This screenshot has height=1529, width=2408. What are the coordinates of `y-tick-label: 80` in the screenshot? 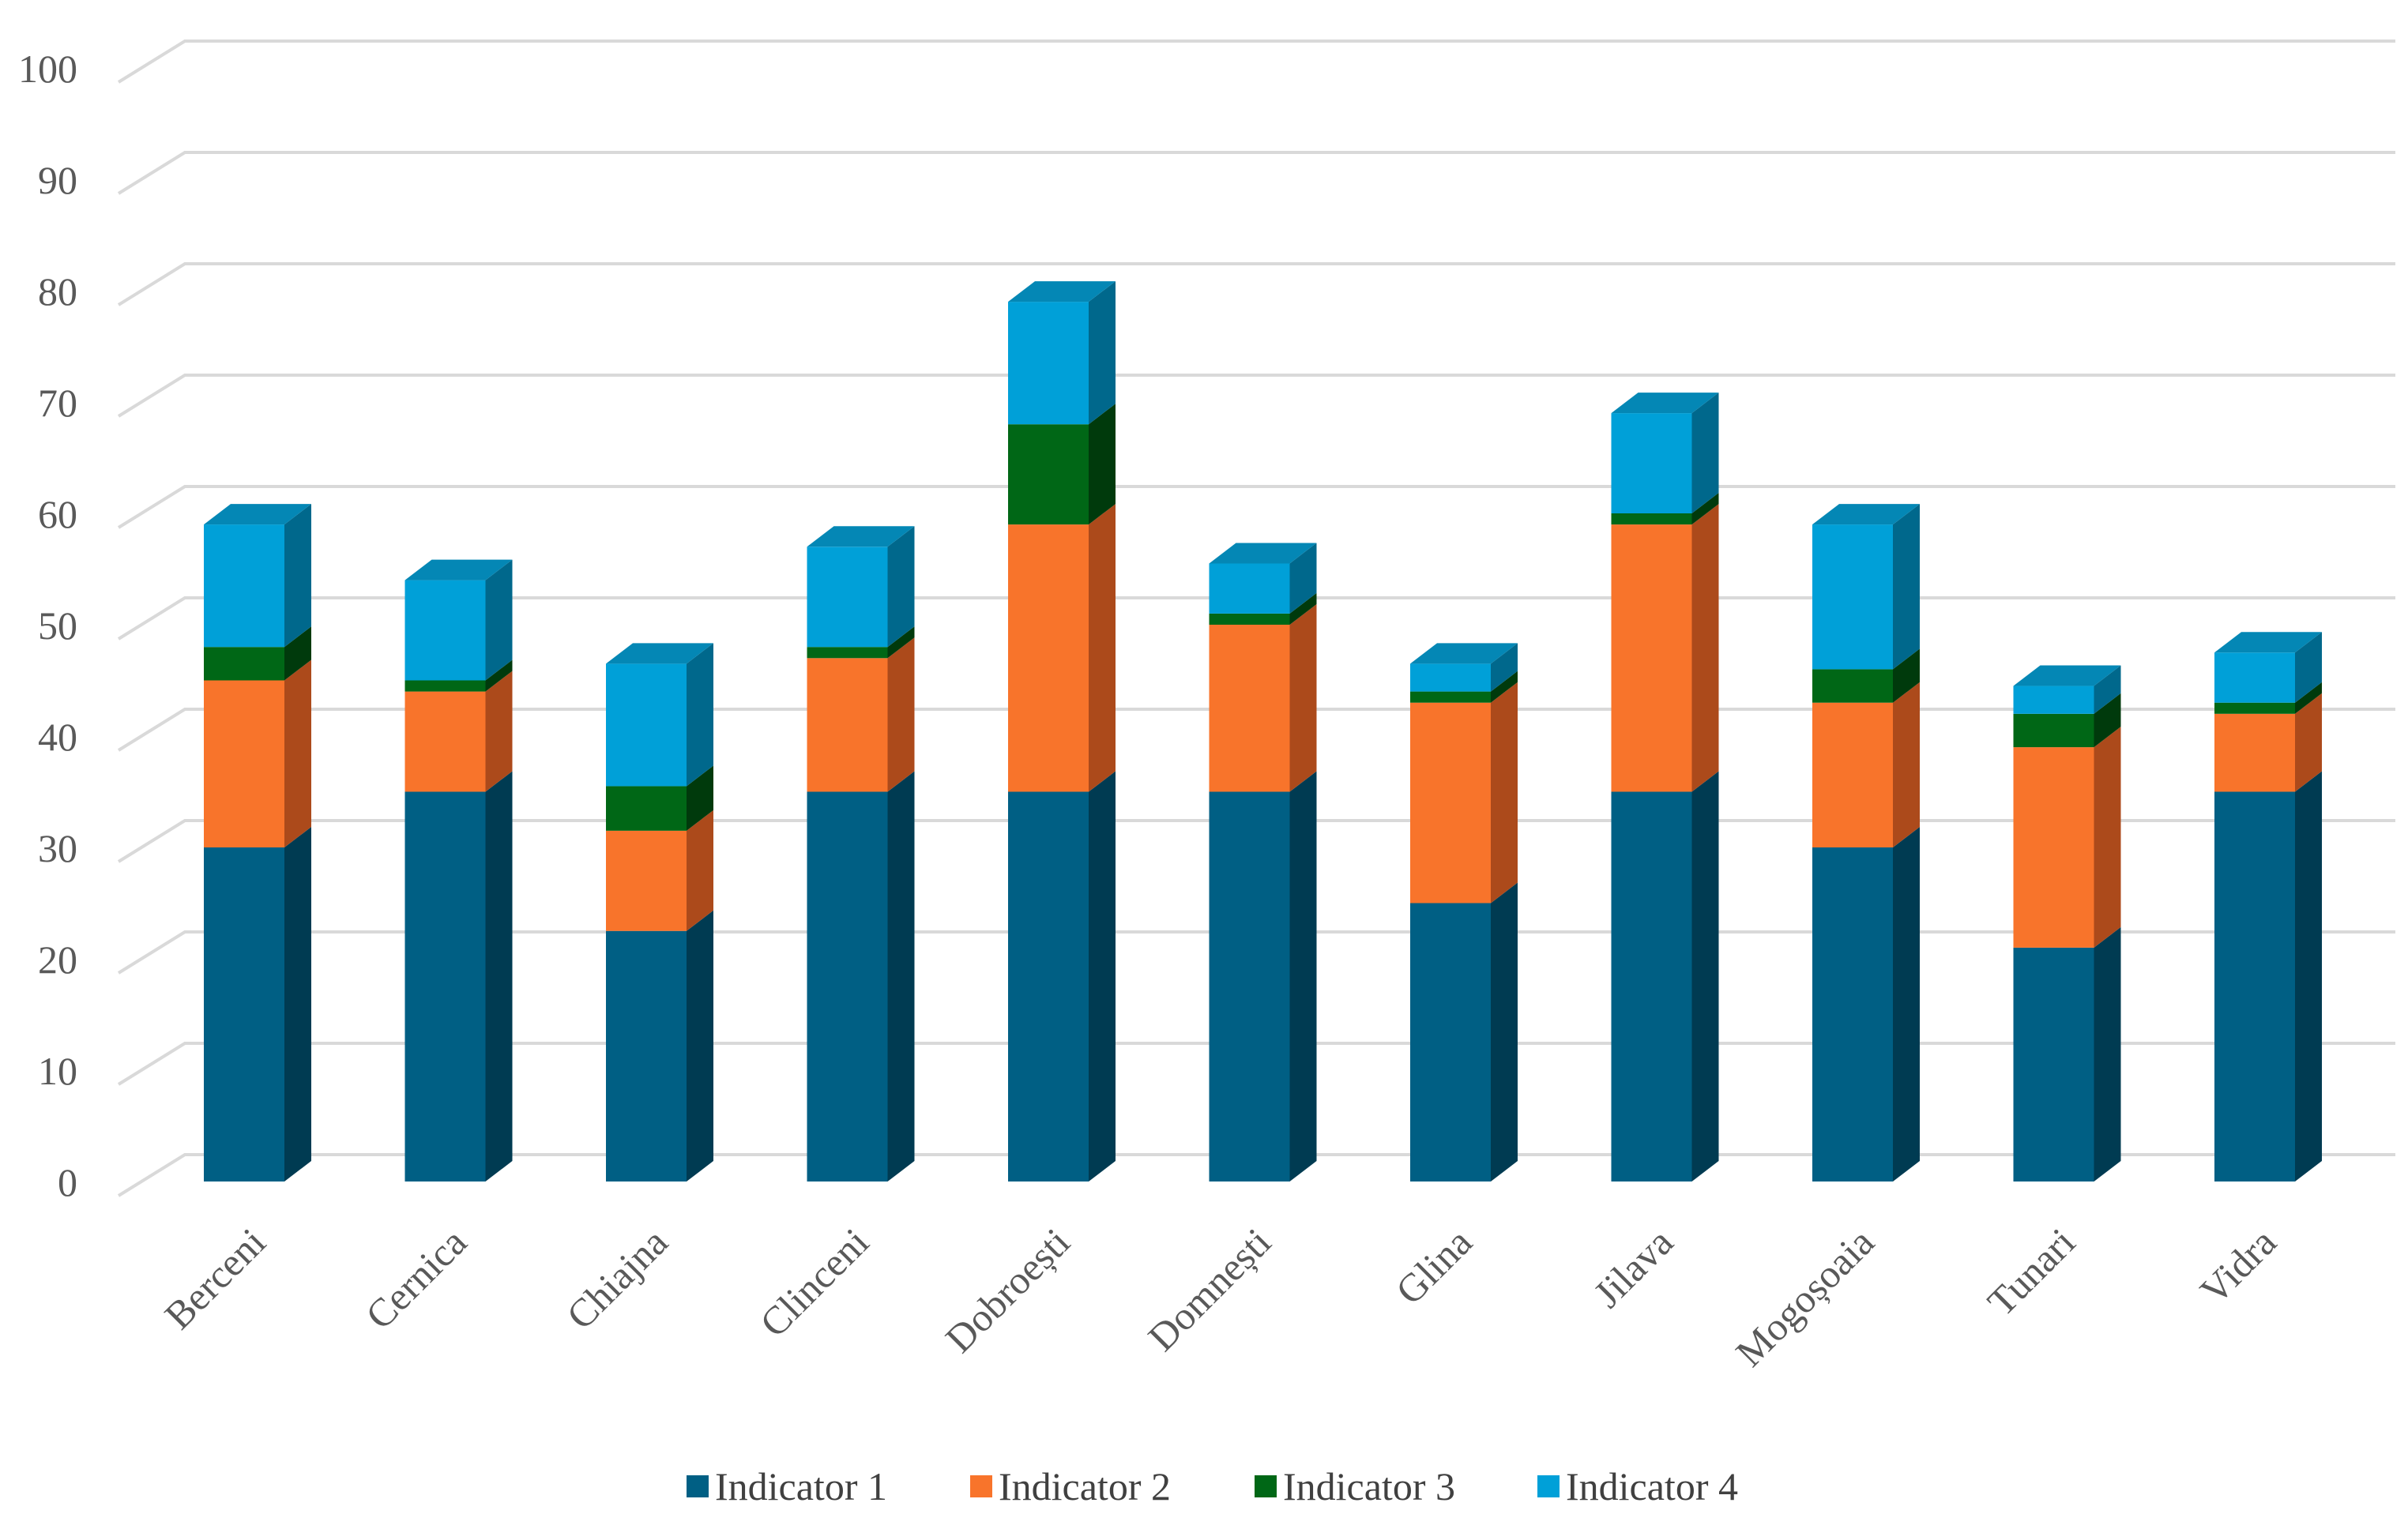 It's located at (57, 291).